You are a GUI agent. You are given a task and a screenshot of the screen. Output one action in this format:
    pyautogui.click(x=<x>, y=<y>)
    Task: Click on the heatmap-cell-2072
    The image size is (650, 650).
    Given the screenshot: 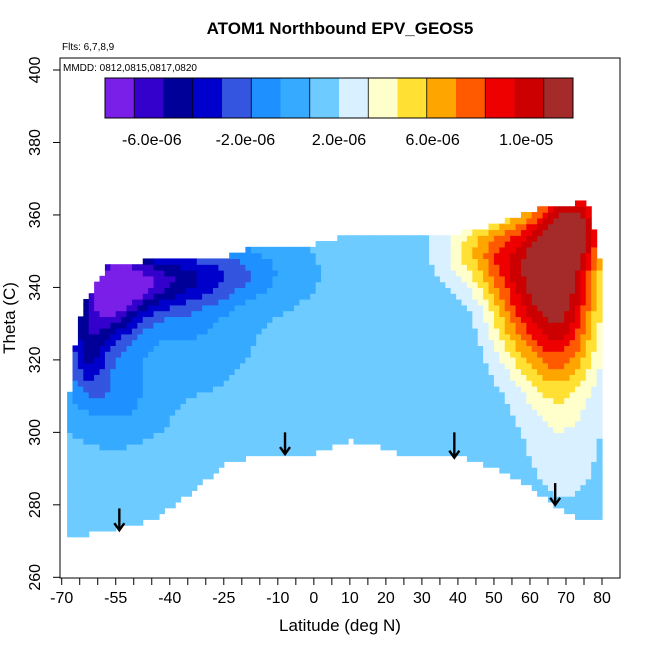 What is the action you would take?
    pyautogui.click(x=356, y=371)
    